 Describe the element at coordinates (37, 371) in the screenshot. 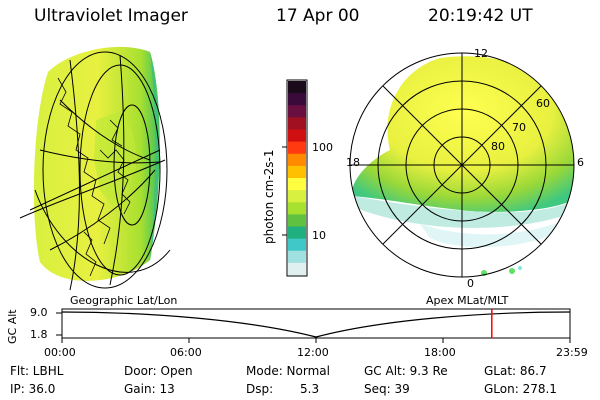

I see `filter-info: Flt: LBHL` at that location.